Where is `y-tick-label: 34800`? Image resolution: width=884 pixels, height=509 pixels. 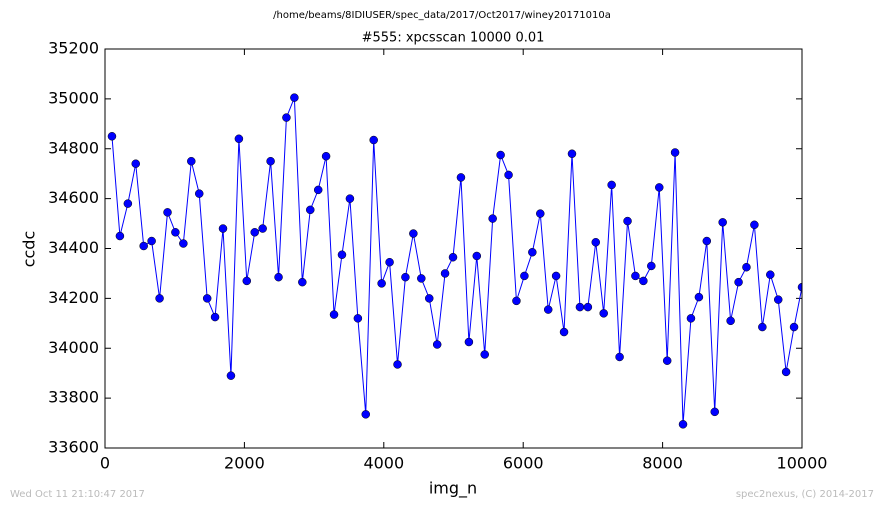 y-tick-label: 34800 is located at coordinates (73, 147).